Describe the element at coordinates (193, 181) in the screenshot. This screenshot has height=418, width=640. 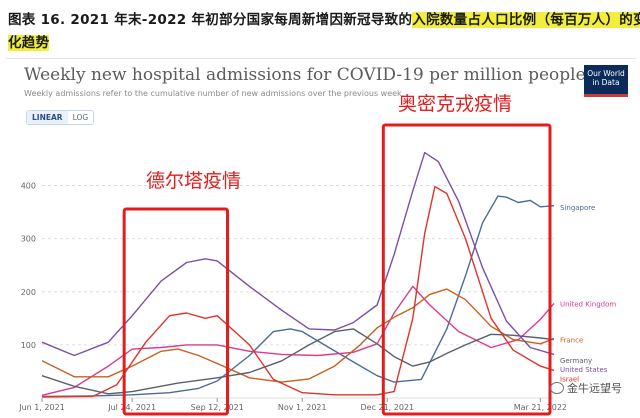
I see `annotation-label-1: 德尔塔疫情` at that location.